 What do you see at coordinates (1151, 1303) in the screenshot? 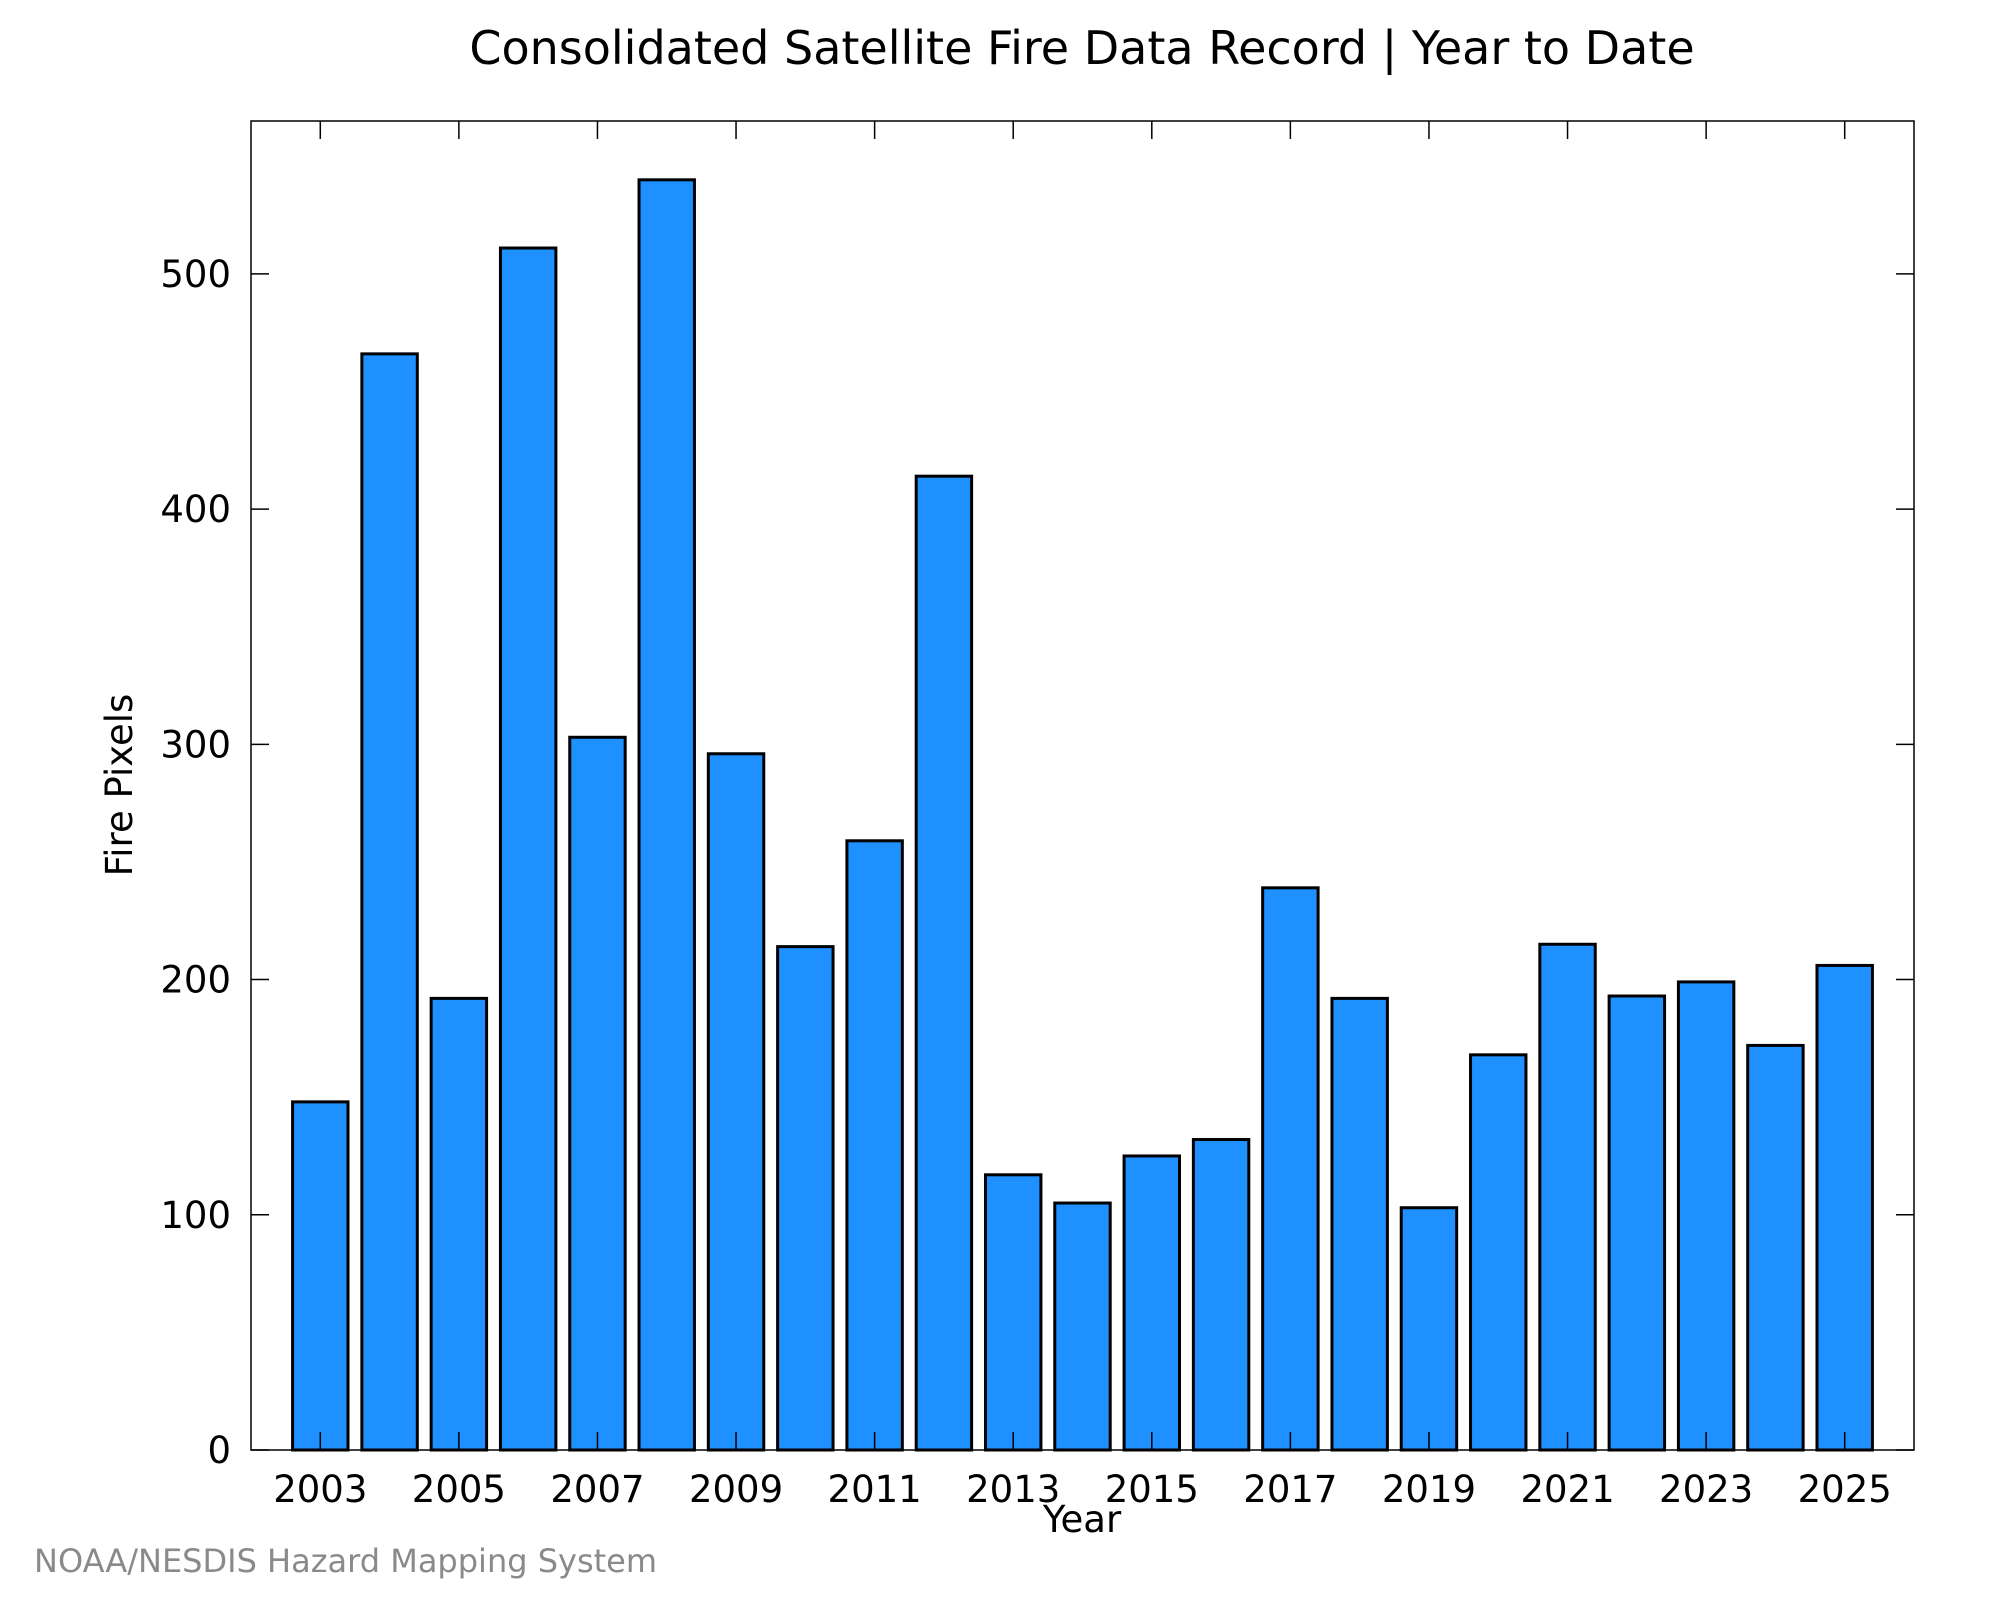
I see `bar-2015` at bounding box center [1151, 1303].